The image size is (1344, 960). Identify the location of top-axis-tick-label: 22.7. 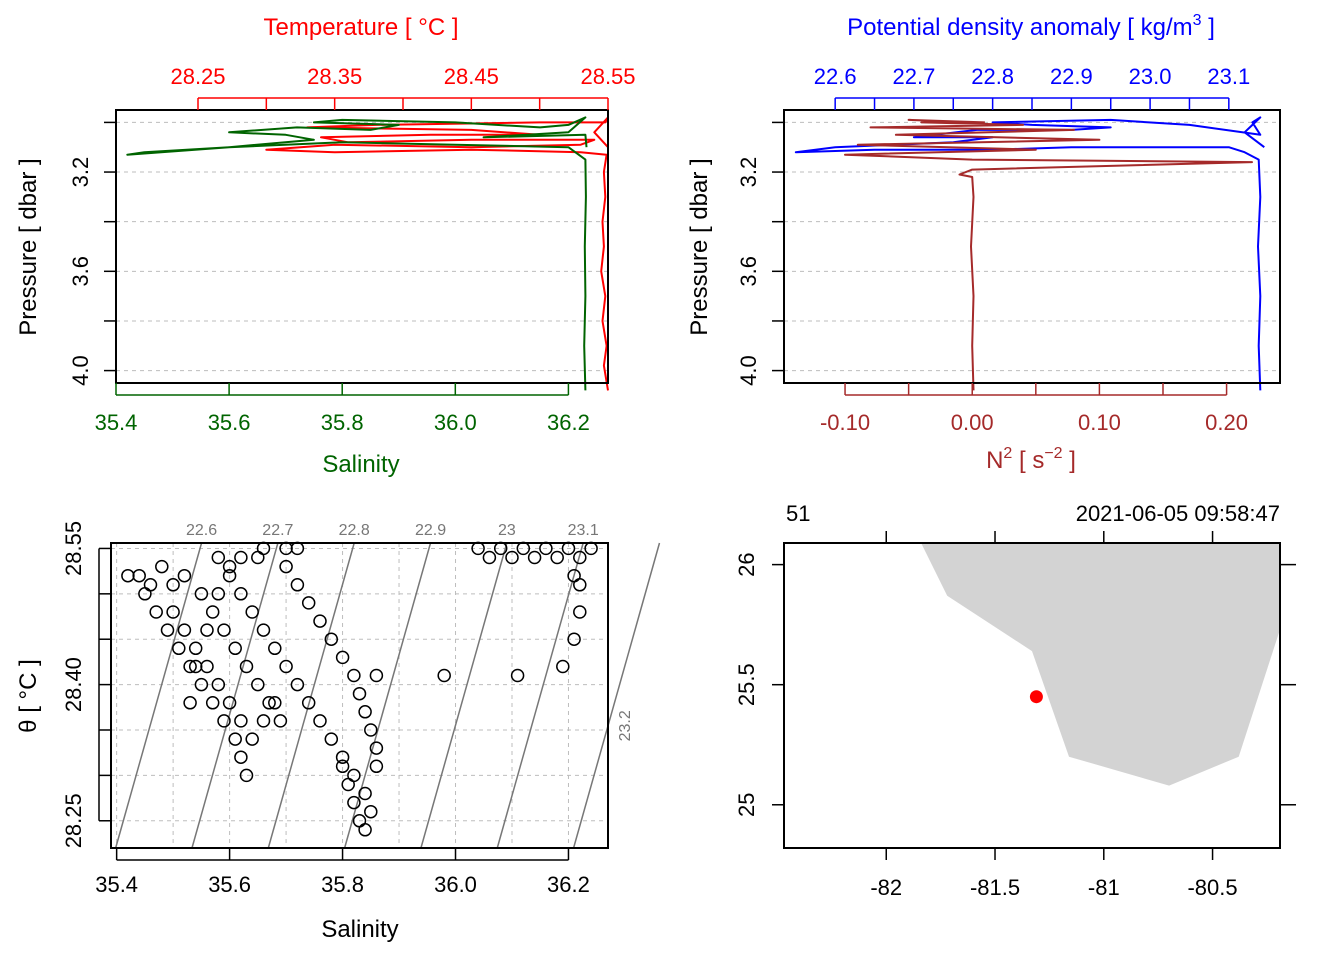
(913, 76).